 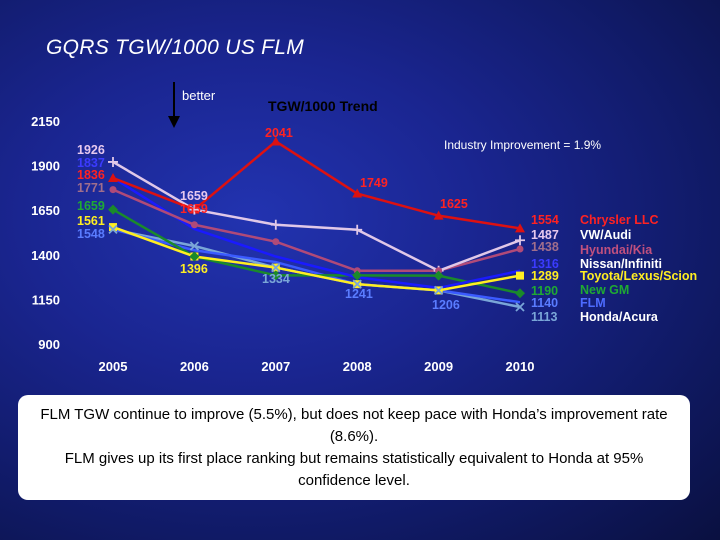 I want to click on better-indicator: better, so click(x=200, y=105).